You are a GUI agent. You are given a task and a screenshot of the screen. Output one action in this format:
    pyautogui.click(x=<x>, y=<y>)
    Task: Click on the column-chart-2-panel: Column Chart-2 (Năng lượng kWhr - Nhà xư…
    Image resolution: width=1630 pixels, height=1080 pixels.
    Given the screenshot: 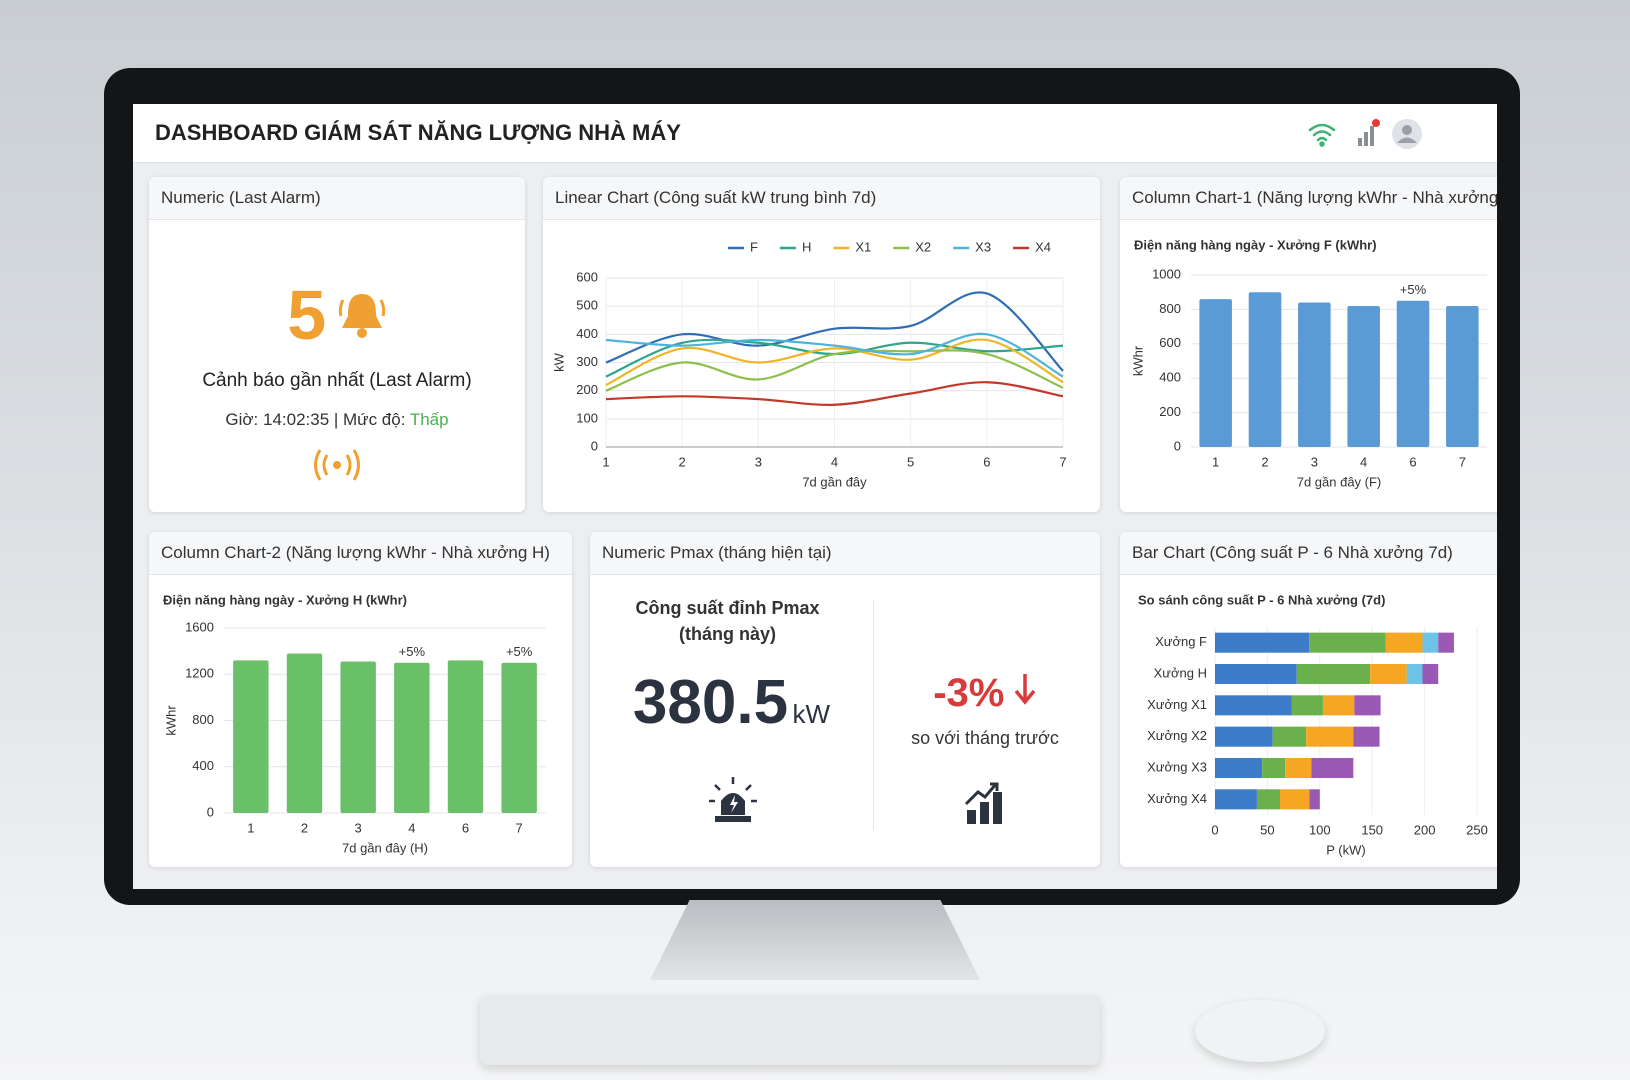 What is the action you would take?
    pyautogui.click(x=360, y=699)
    